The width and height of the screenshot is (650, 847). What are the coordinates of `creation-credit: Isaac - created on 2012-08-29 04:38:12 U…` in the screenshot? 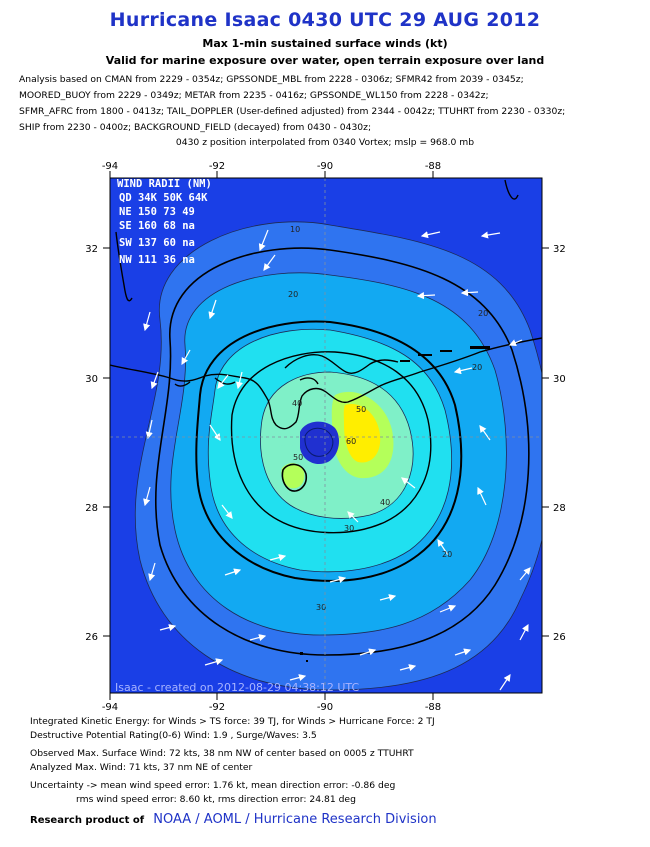 It's located at (237, 687).